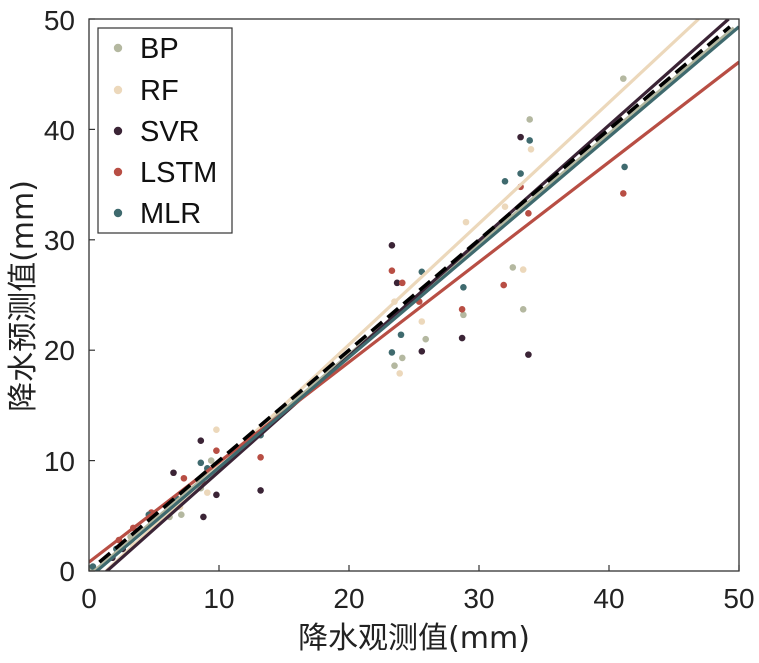 The height and width of the screenshot is (663, 759). What do you see at coordinates (178, 173) in the screenshot?
I see `legend-label-lstm: LSTM` at bounding box center [178, 173].